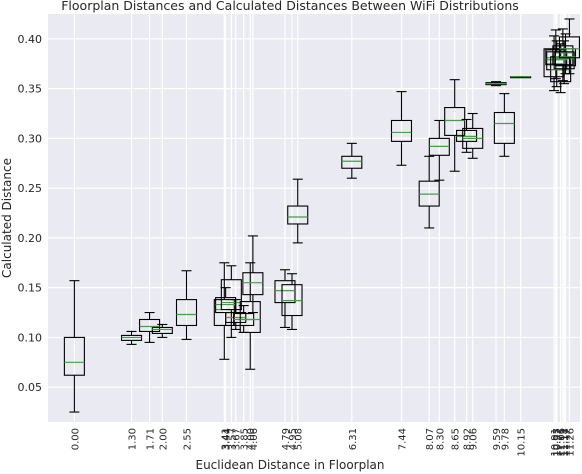  What do you see at coordinates (497, 439) in the screenshot?
I see `x-tick-label: 9.59` at bounding box center [497, 439].